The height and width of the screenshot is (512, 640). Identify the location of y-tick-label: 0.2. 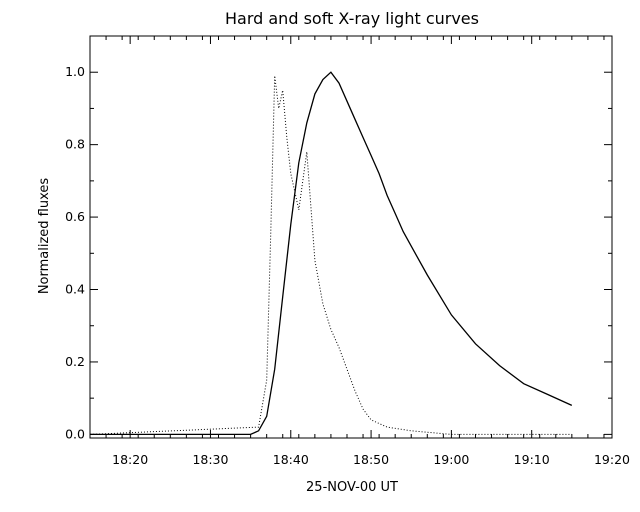
(75, 361).